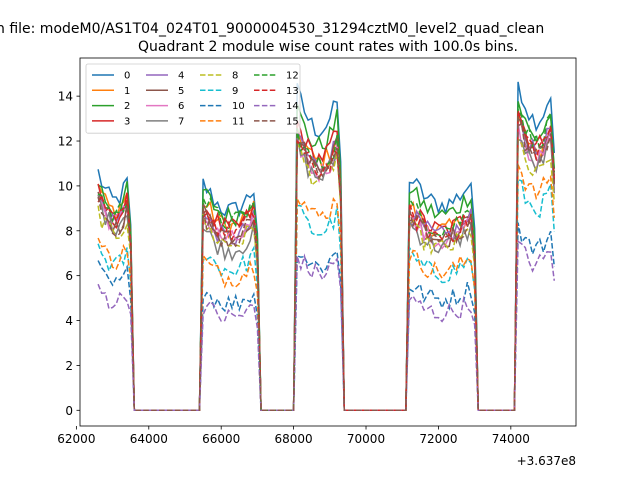 The width and height of the screenshot is (640, 480). Describe the element at coordinates (181, 106) in the screenshot. I see `legend-label-6: 6` at that location.